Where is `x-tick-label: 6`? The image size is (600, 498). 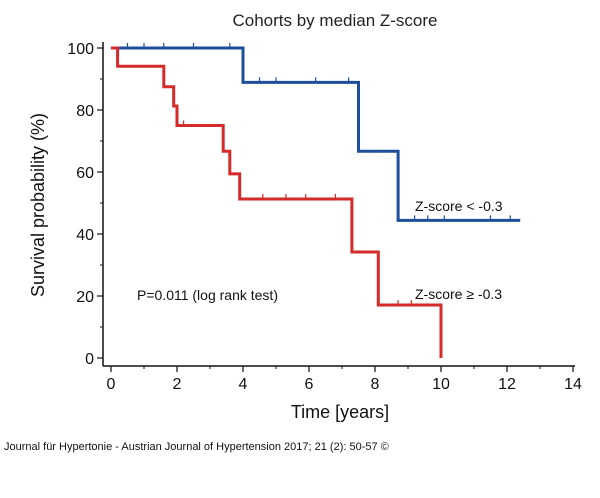 x-tick-label: 6 is located at coordinates (309, 384).